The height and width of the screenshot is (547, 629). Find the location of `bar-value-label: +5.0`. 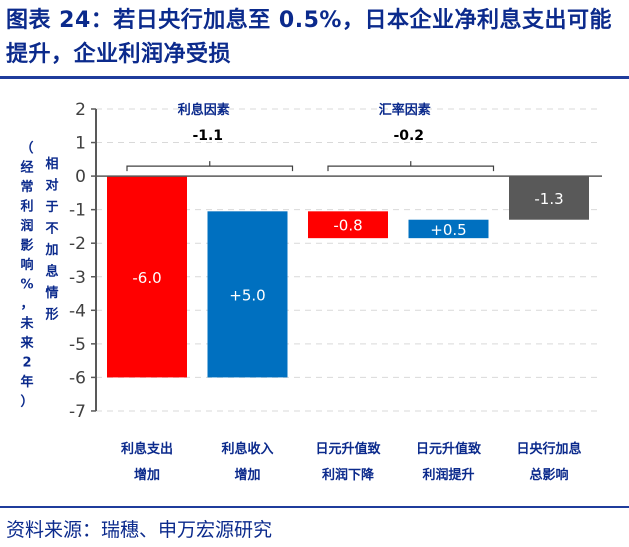

bar-value-label: +5.0 is located at coordinates (247, 295).